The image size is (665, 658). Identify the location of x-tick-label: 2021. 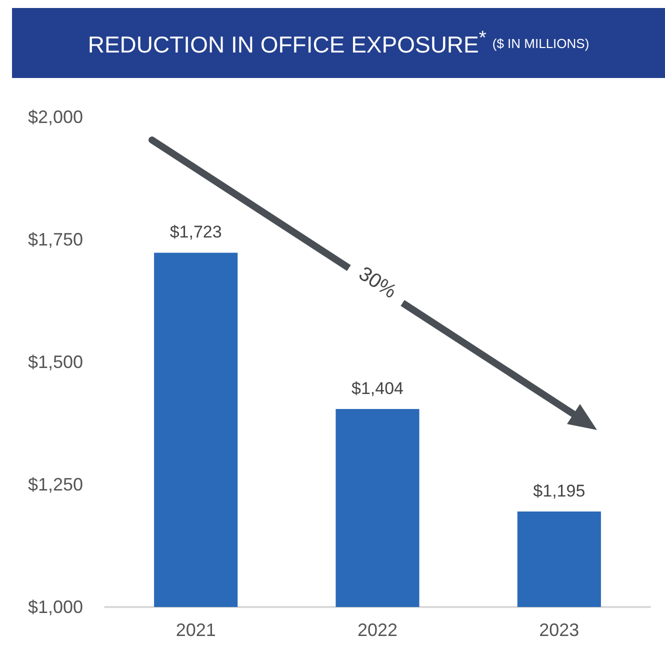
(196, 630).